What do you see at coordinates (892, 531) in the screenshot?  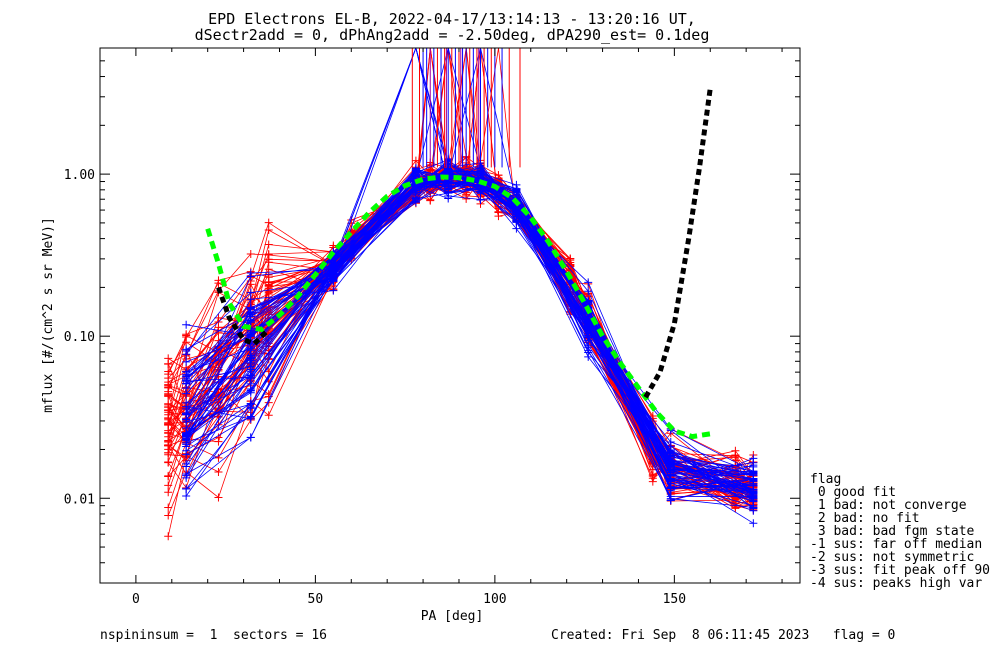 I see `legend-entry: 3 bad: bad fgm state` at bounding box center [892, 531].